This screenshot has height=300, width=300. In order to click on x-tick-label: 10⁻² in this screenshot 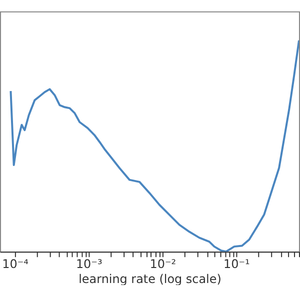, I will do `click(163, 264)`.